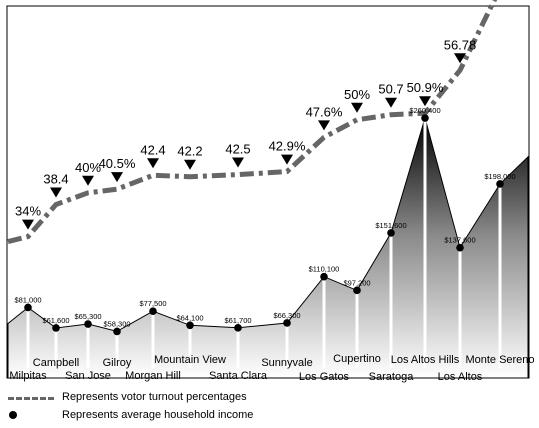  I want to click on income-value-label: $151,600, so click(390, 225).